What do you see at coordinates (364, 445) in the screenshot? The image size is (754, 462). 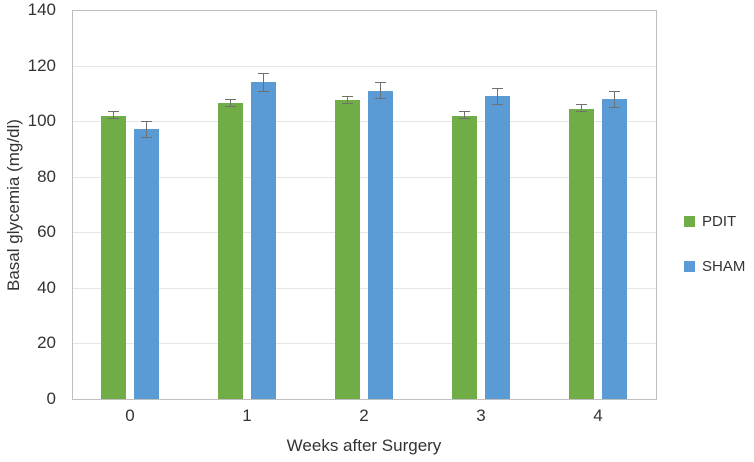 I see `x-axis-title: Weeks after Surgery` at bounding box center [364, 445].